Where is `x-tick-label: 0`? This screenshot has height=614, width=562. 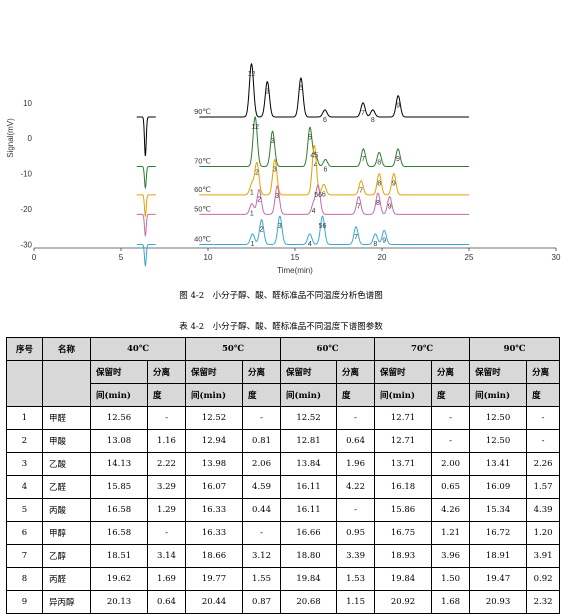 x-tick-label: 0 is located at coordinates (34, 257).